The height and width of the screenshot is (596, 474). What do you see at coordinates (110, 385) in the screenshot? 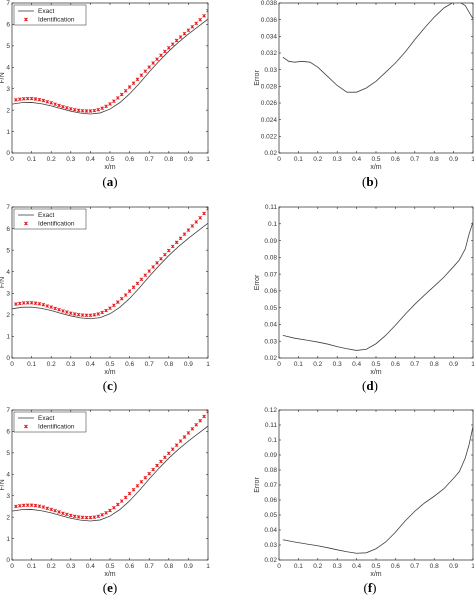
I see `panel-caption: (c)` at bounding box center [110, 385].